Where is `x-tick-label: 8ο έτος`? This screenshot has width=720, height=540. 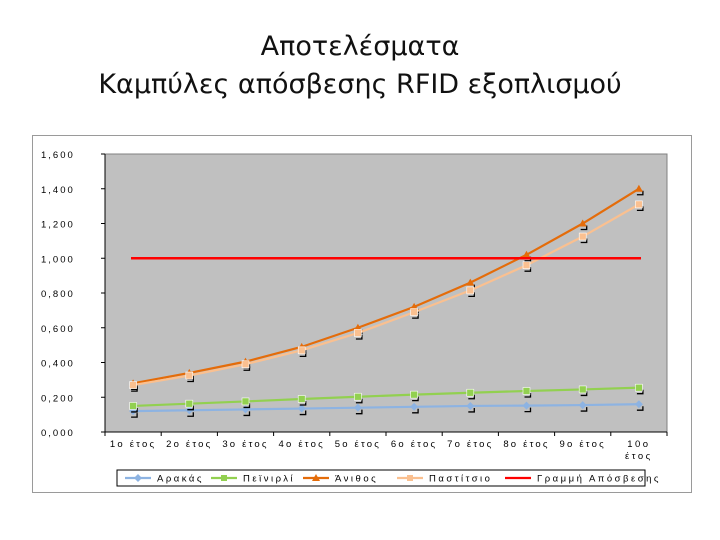
x-tick-label: 8ο έτος is located at coordinates (526, 444).